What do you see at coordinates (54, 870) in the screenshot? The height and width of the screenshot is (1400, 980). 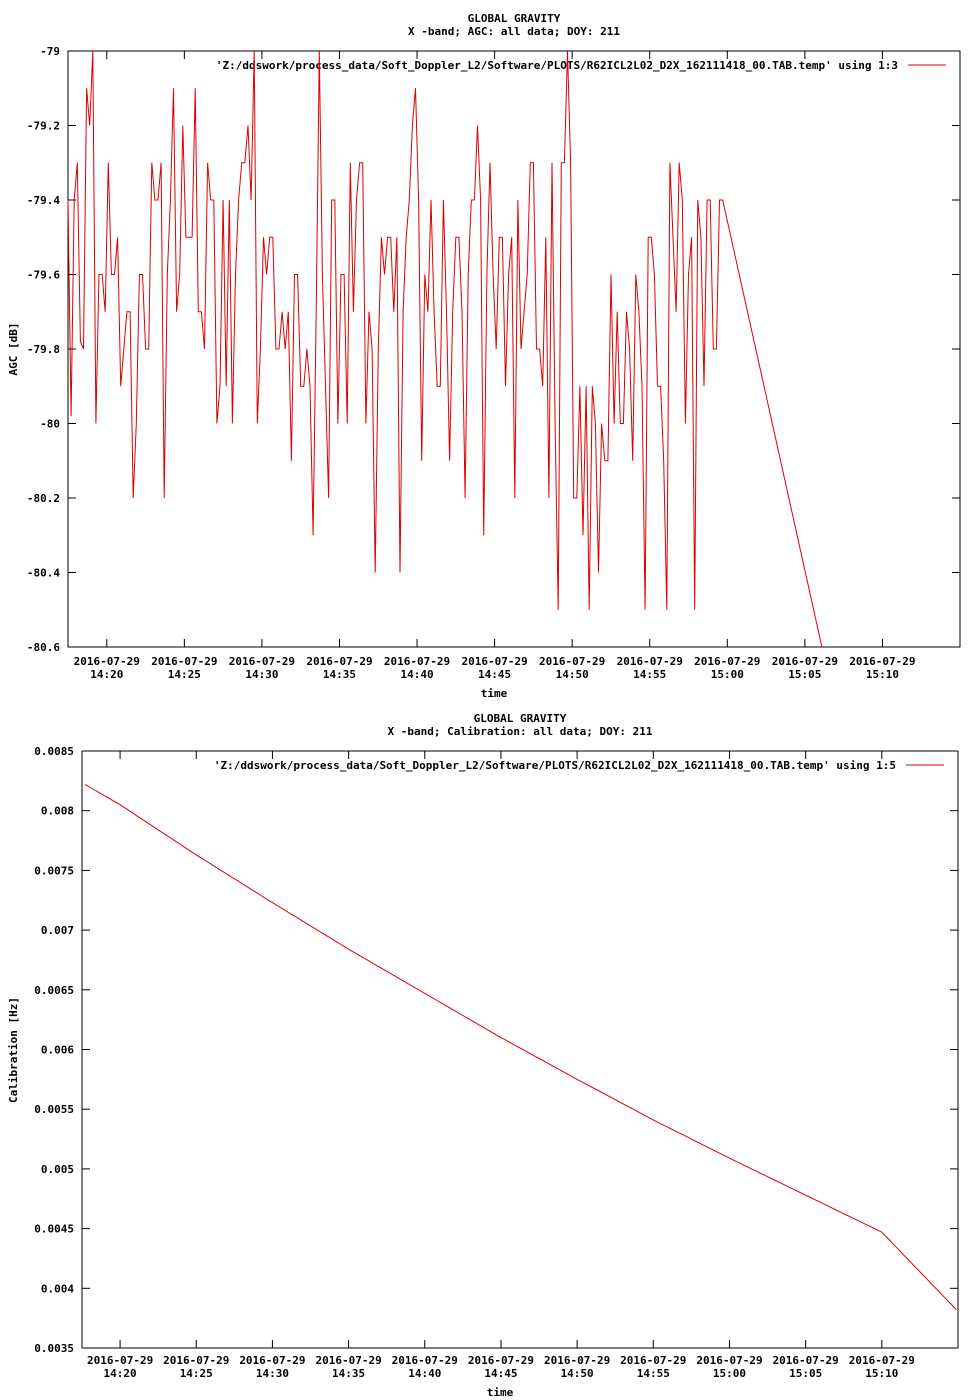 I see `y-tick-label: 0.0075` at bounding box center [54, 870].